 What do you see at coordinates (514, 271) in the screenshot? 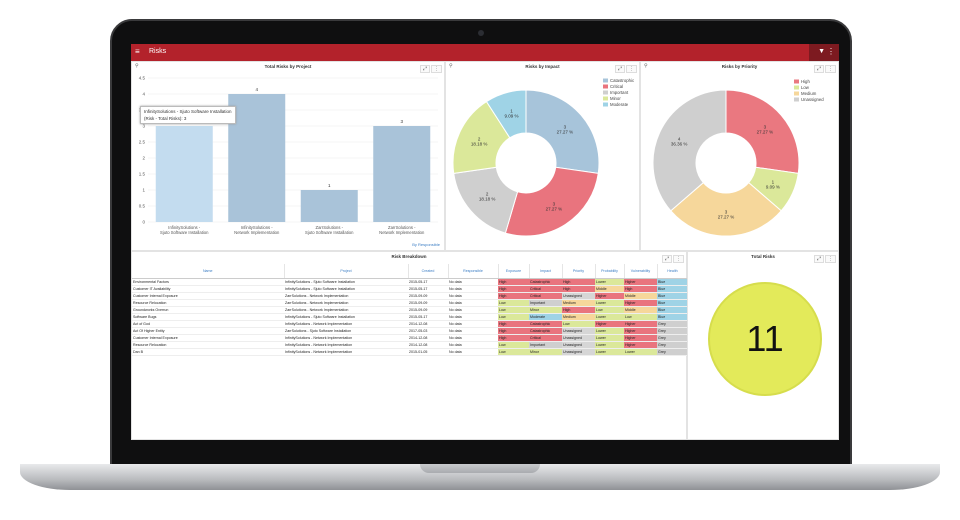
I see `column-header: Exposure` at bounding box center [514, 271].